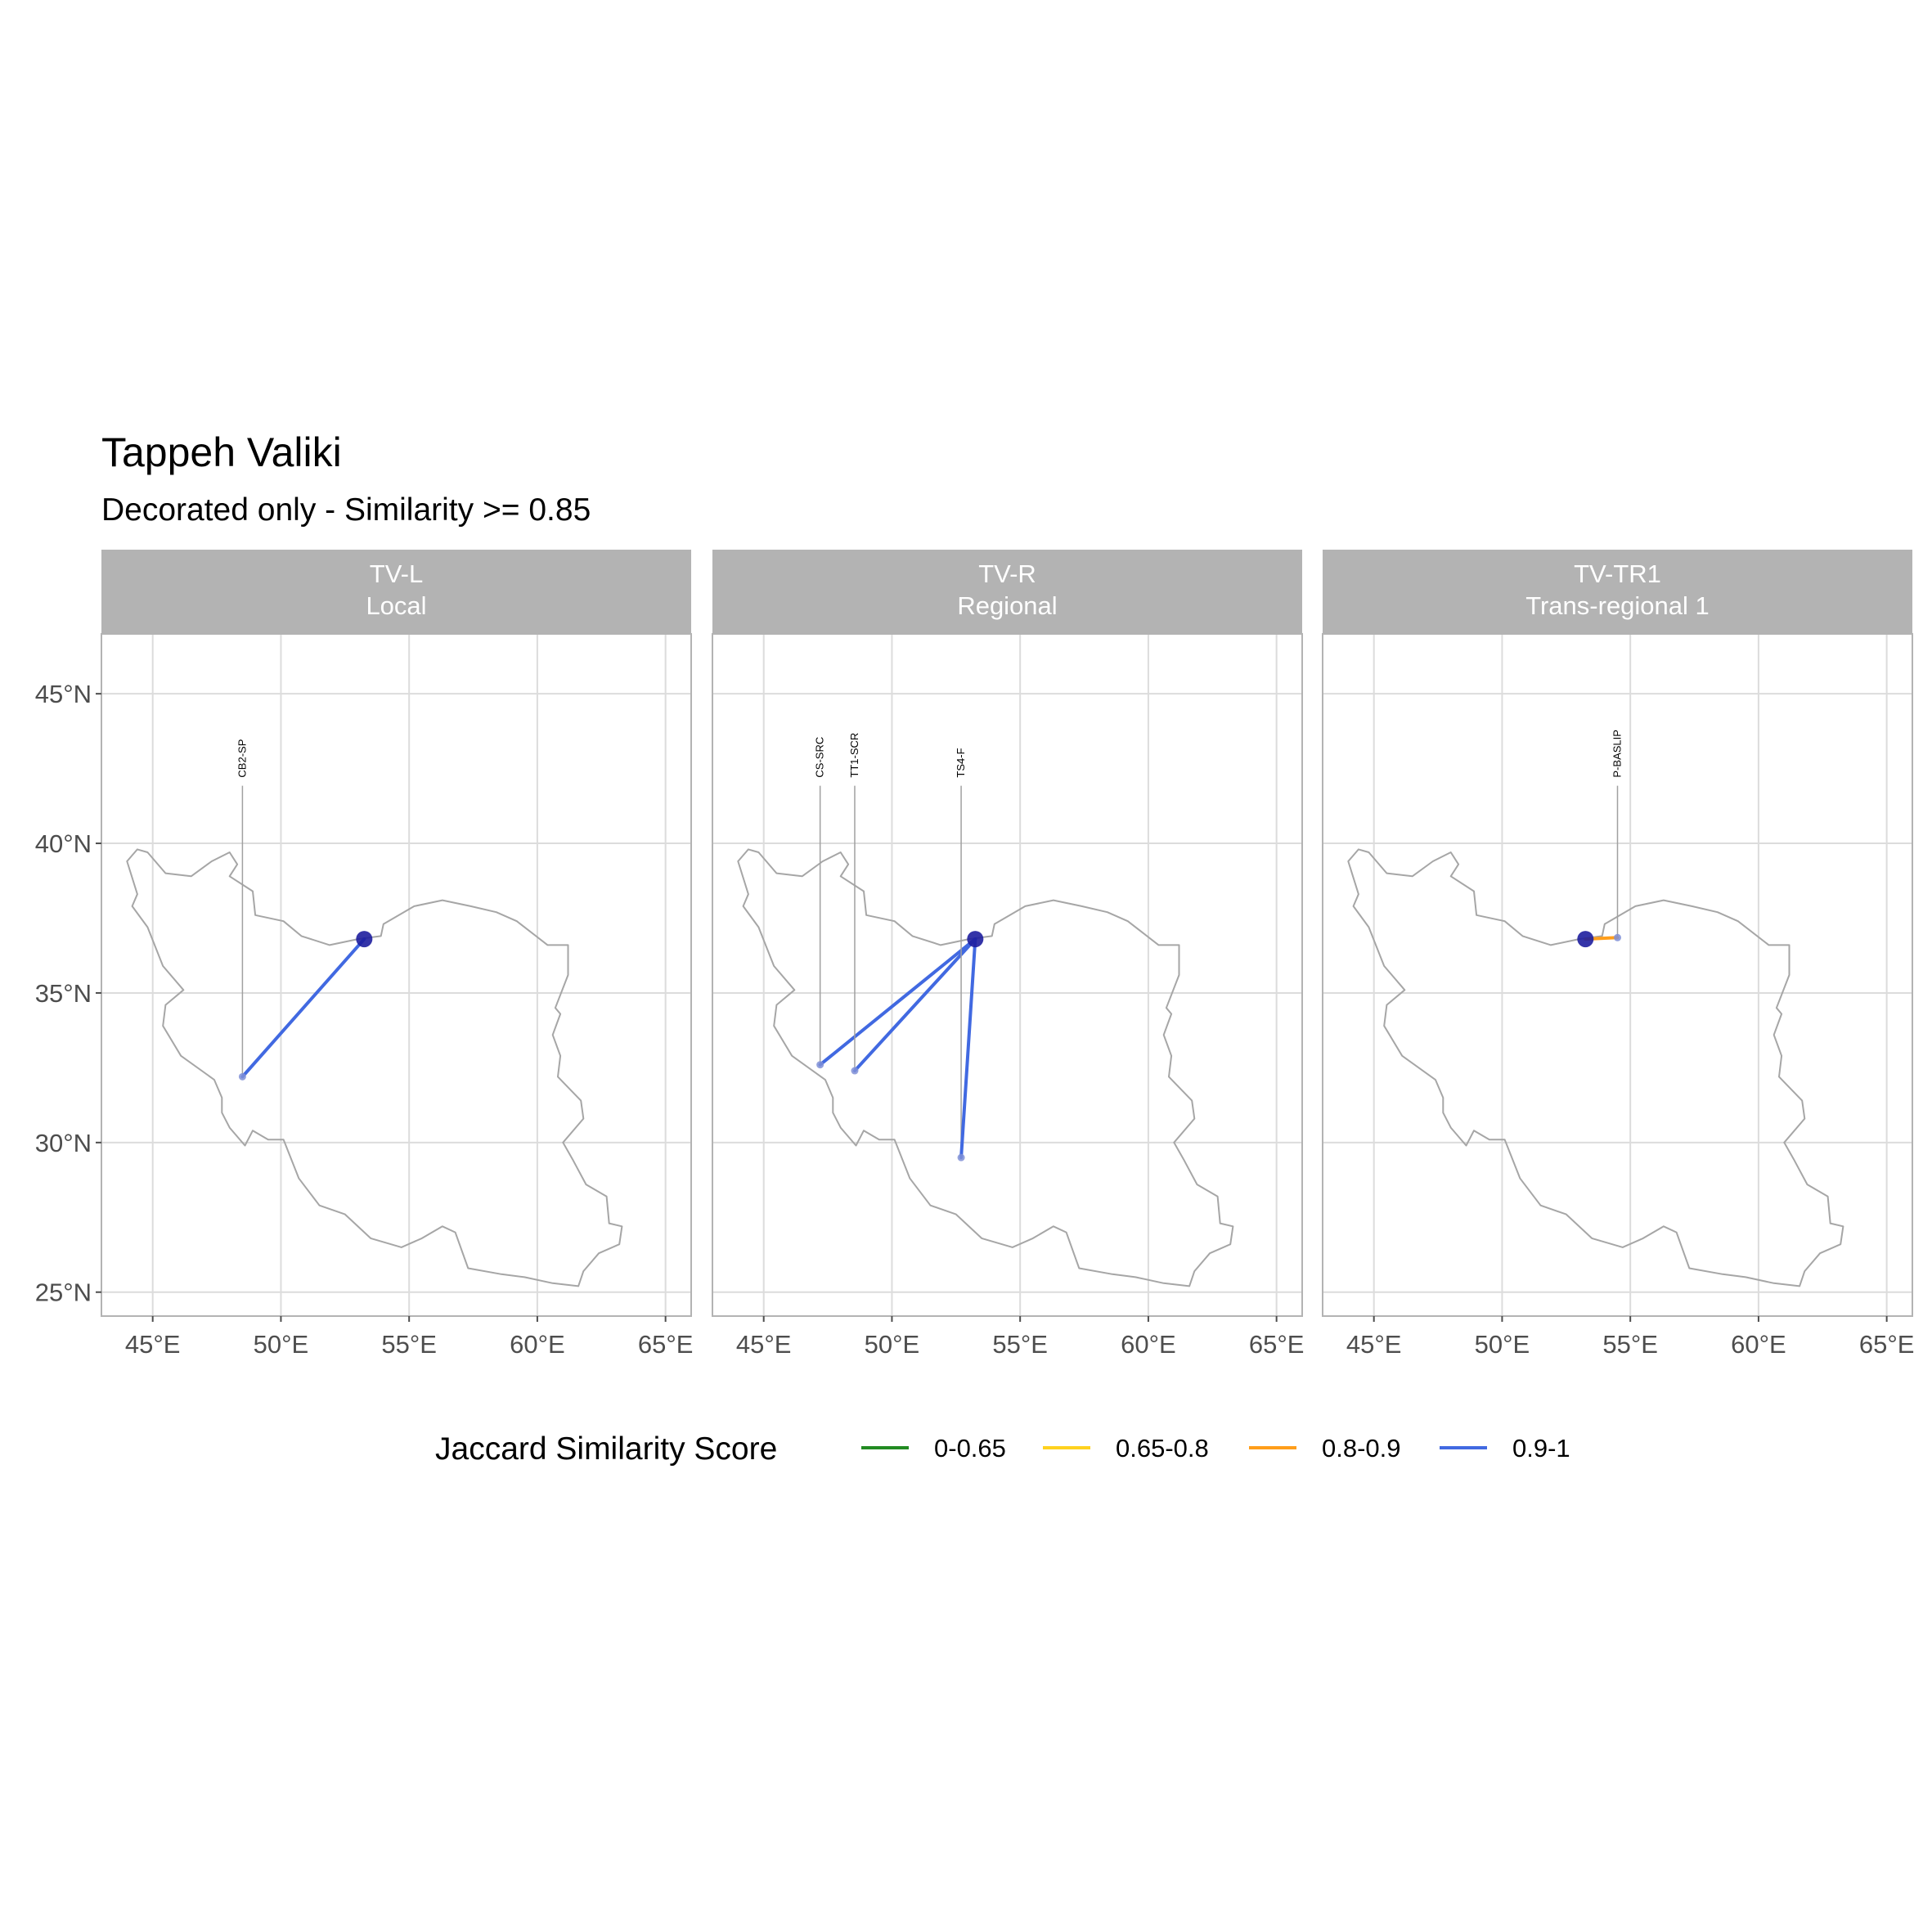 The image size is (1932, 1932). Describe the element at coordinates (854, 755) in the screenshot. I see `site-label: TT1-SCR` at that location.